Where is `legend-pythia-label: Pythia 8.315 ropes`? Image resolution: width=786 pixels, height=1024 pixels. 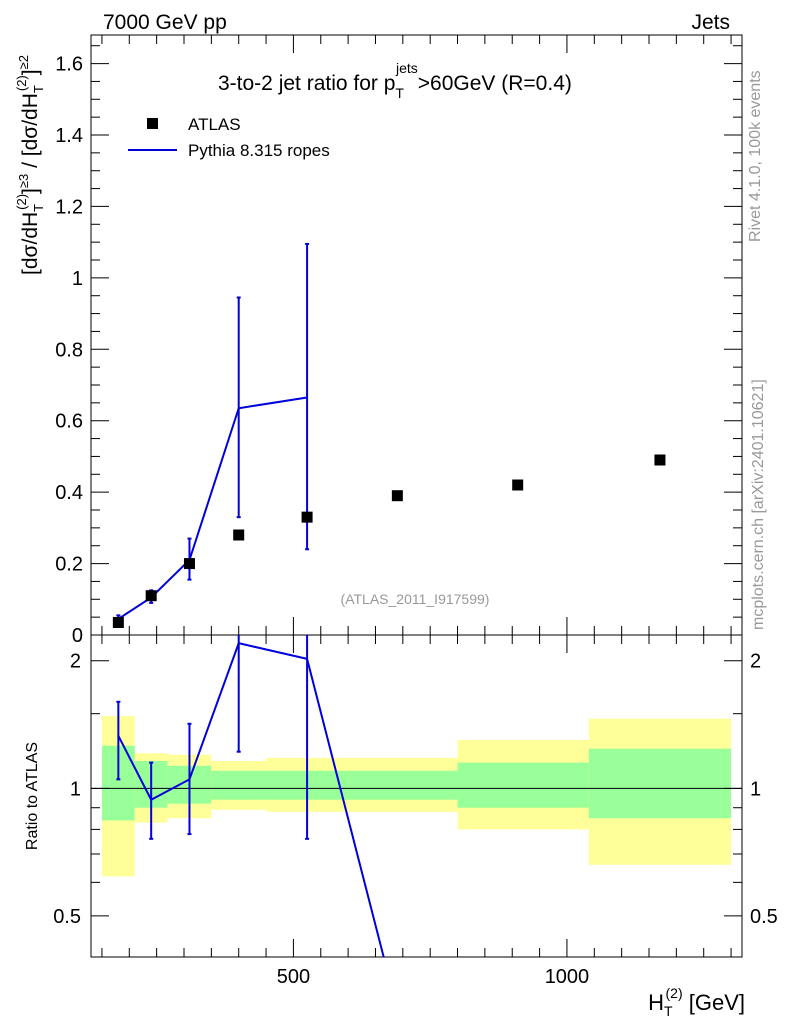 legend-pythia-label: Pythia 8.315 ropes is located at coordinates (259, 150).